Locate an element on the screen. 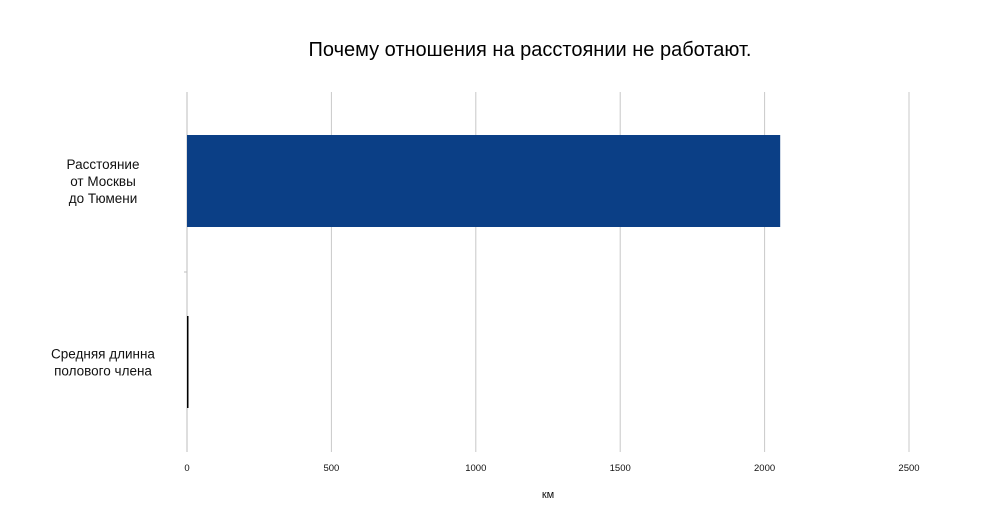  x-tick-1500: 1500 is located at coordinates (620, 468).